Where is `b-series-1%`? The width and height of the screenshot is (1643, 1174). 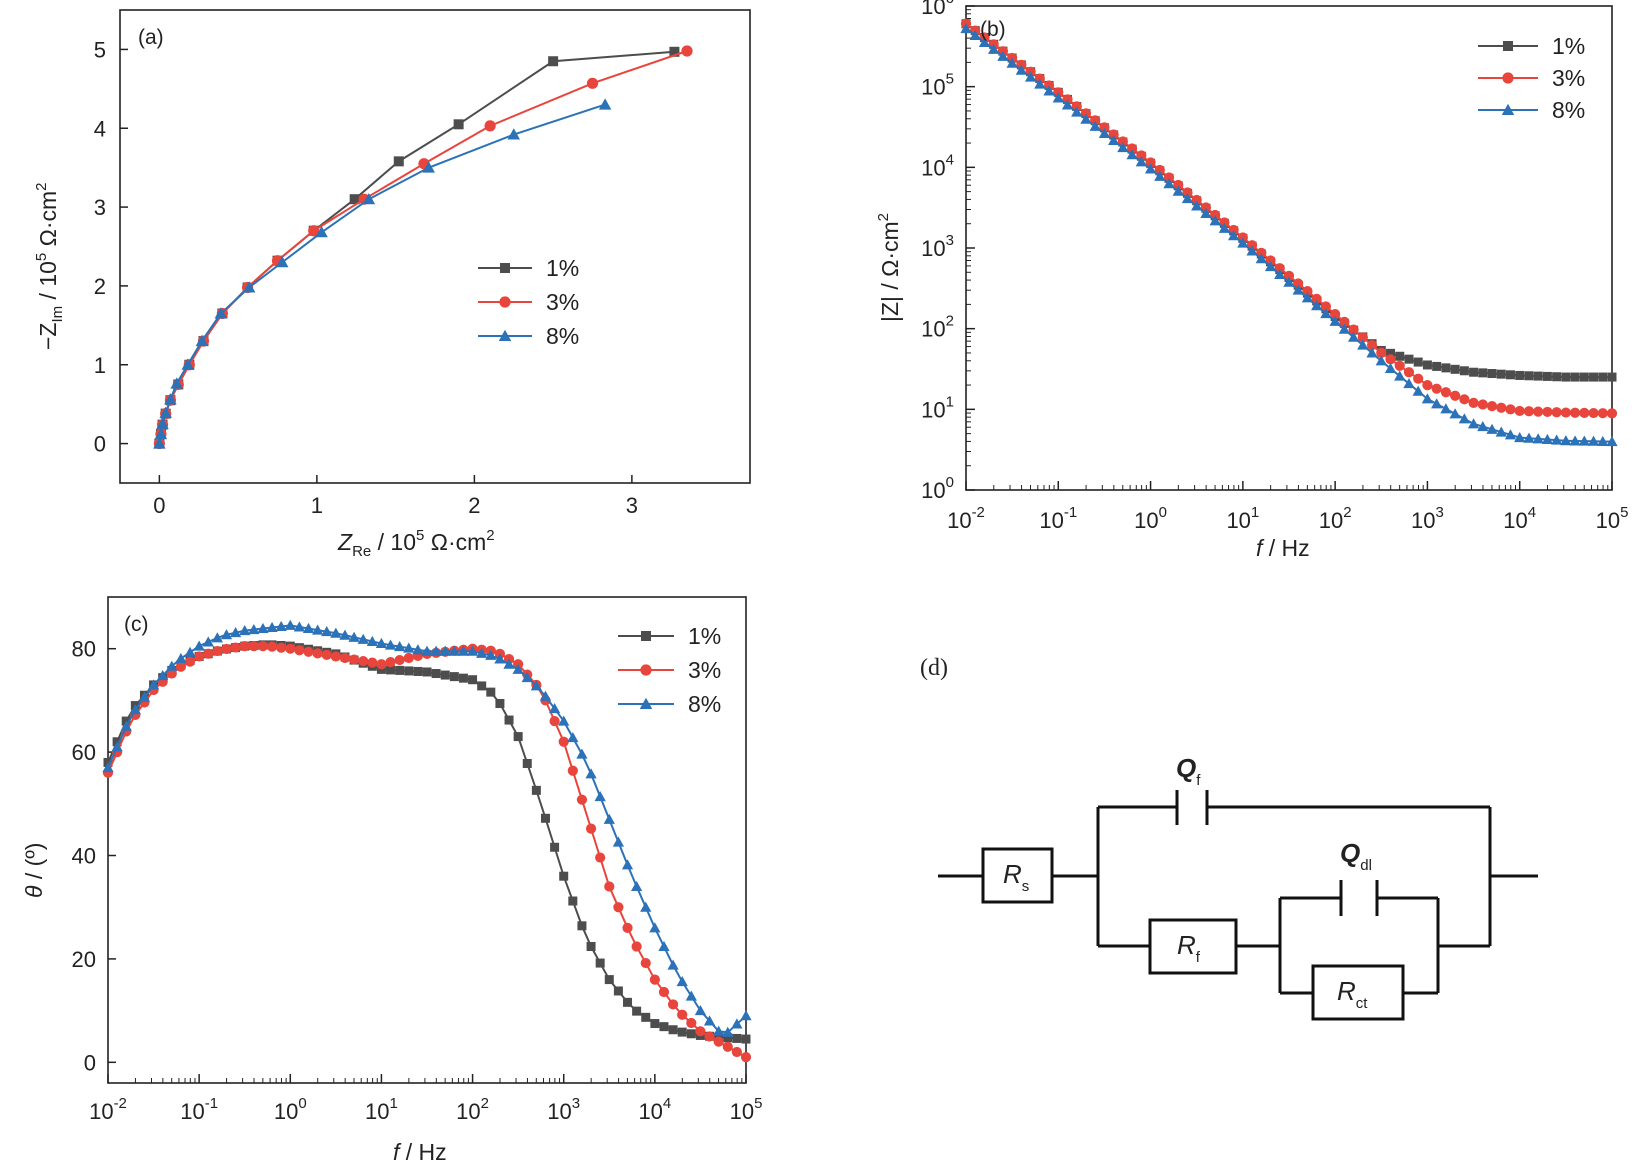 b-series-1% is located at coordinates (1288, 200).